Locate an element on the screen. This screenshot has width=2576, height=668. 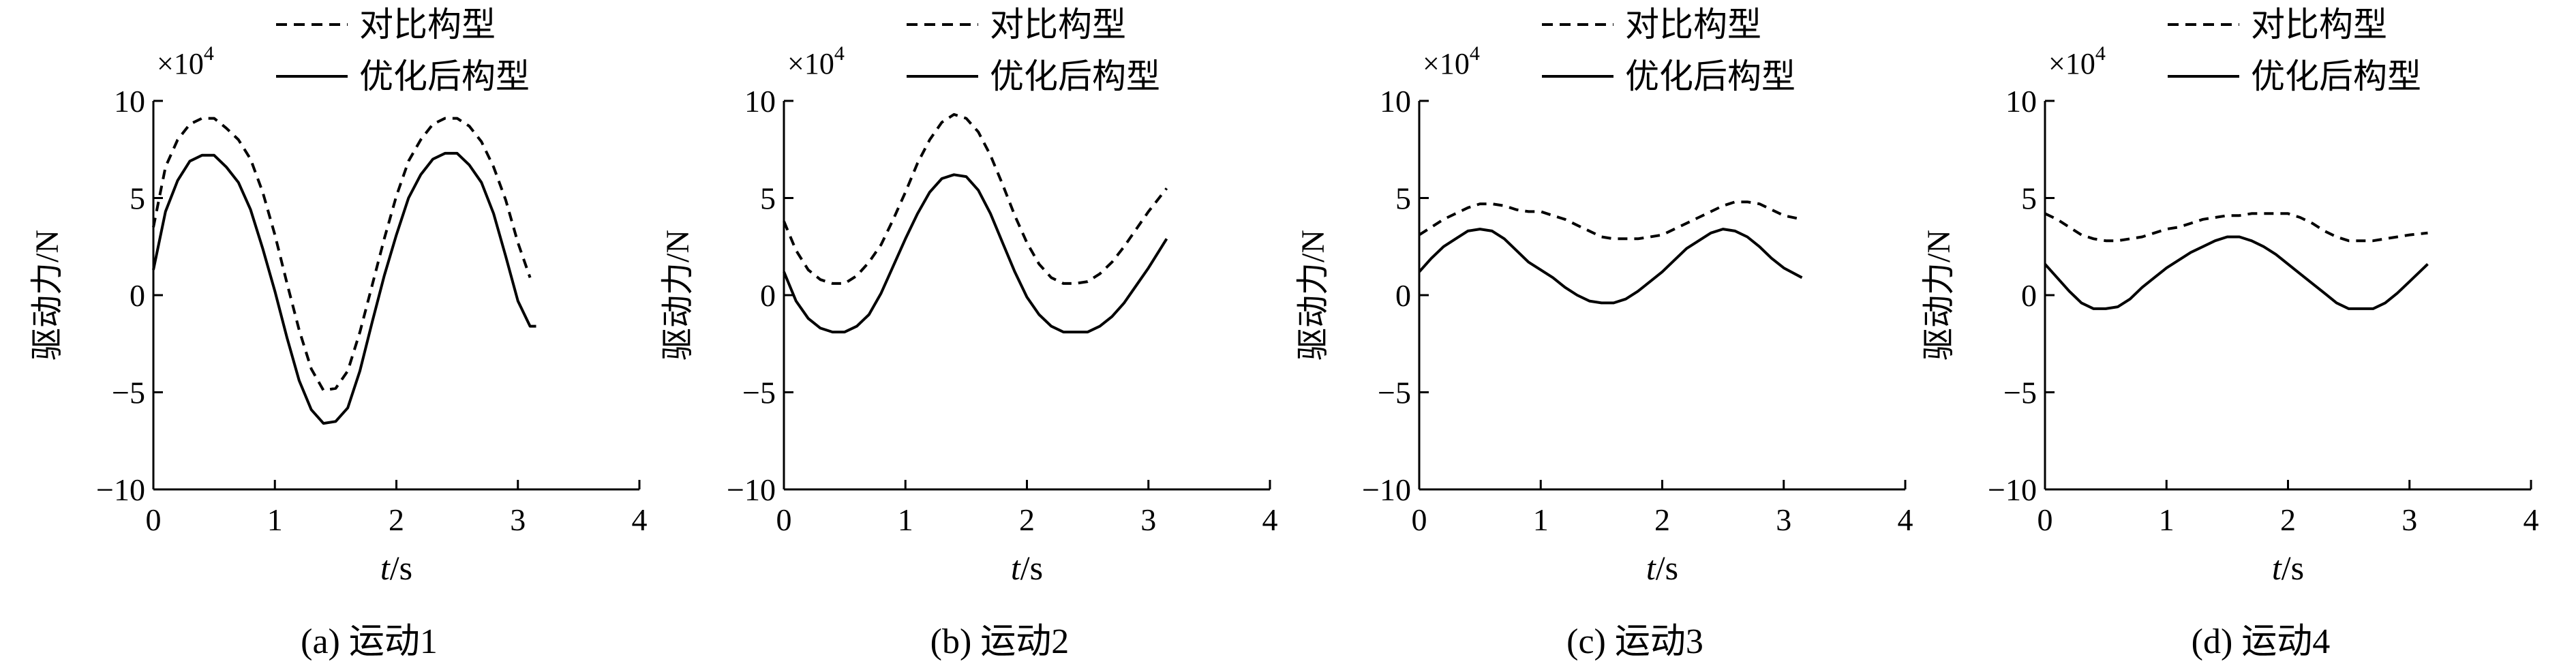
panel-2-legend-label-2: 优化后构型 is located at coordinates (1075, 76).